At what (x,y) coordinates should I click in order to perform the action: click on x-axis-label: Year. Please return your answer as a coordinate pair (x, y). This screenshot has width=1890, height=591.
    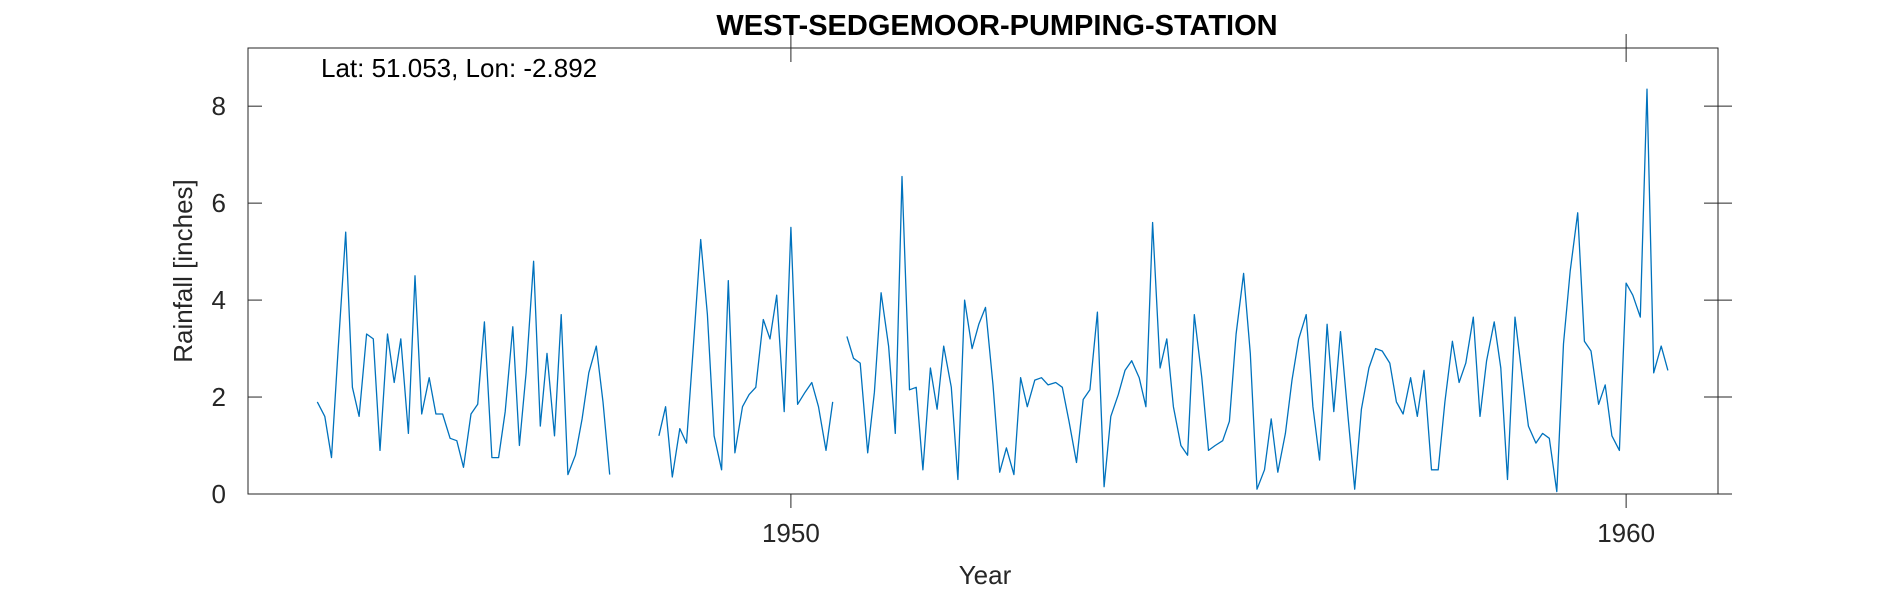
    Looking at the image, I should click on (985, 575).